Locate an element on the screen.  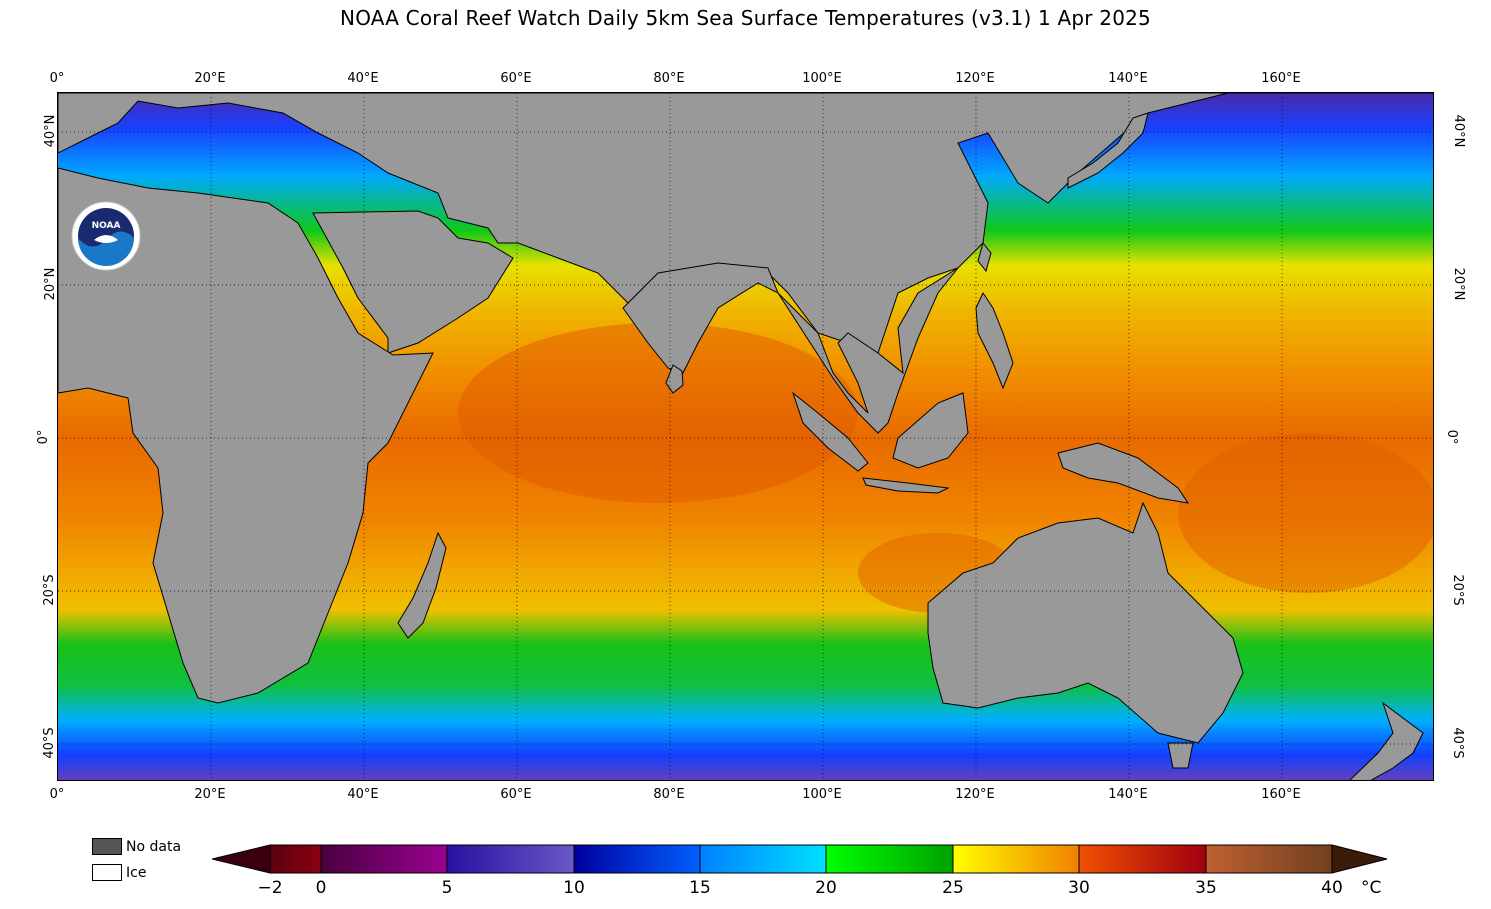
borneo-landmass is located at coordinates (930, 430).